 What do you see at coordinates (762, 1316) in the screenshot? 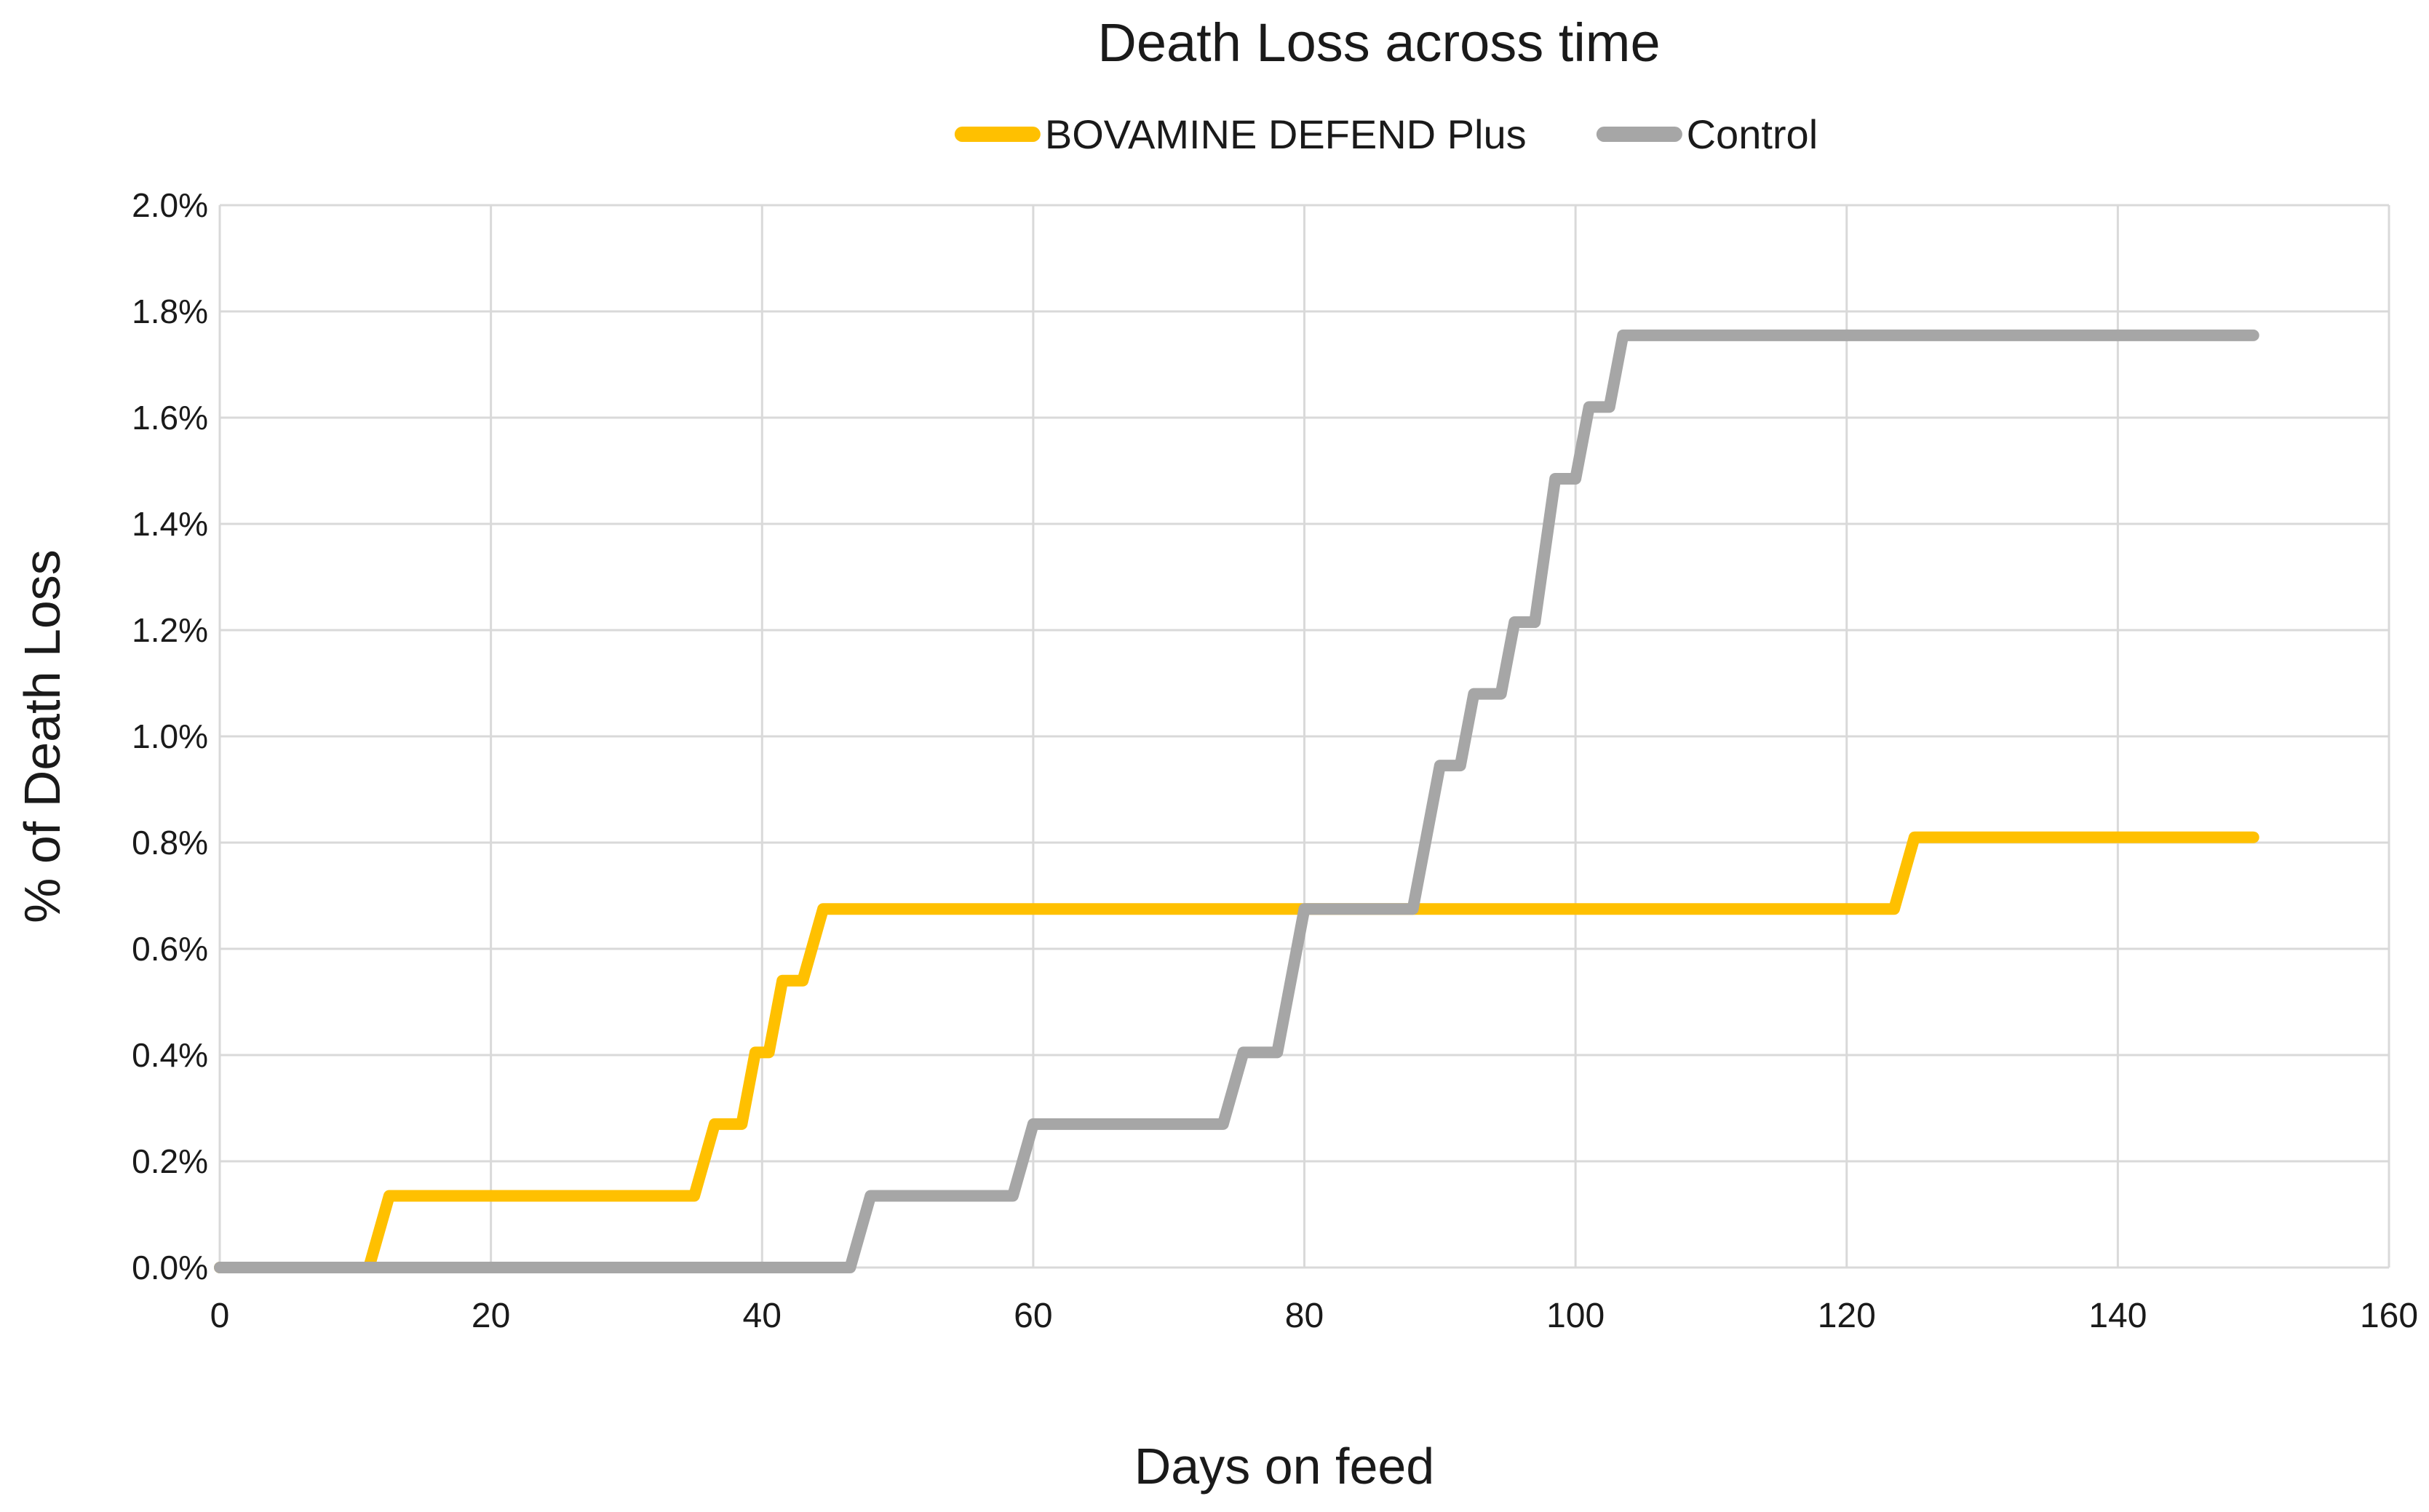
I see `x-tick-label: 40` at bounding box center [762, 1316].